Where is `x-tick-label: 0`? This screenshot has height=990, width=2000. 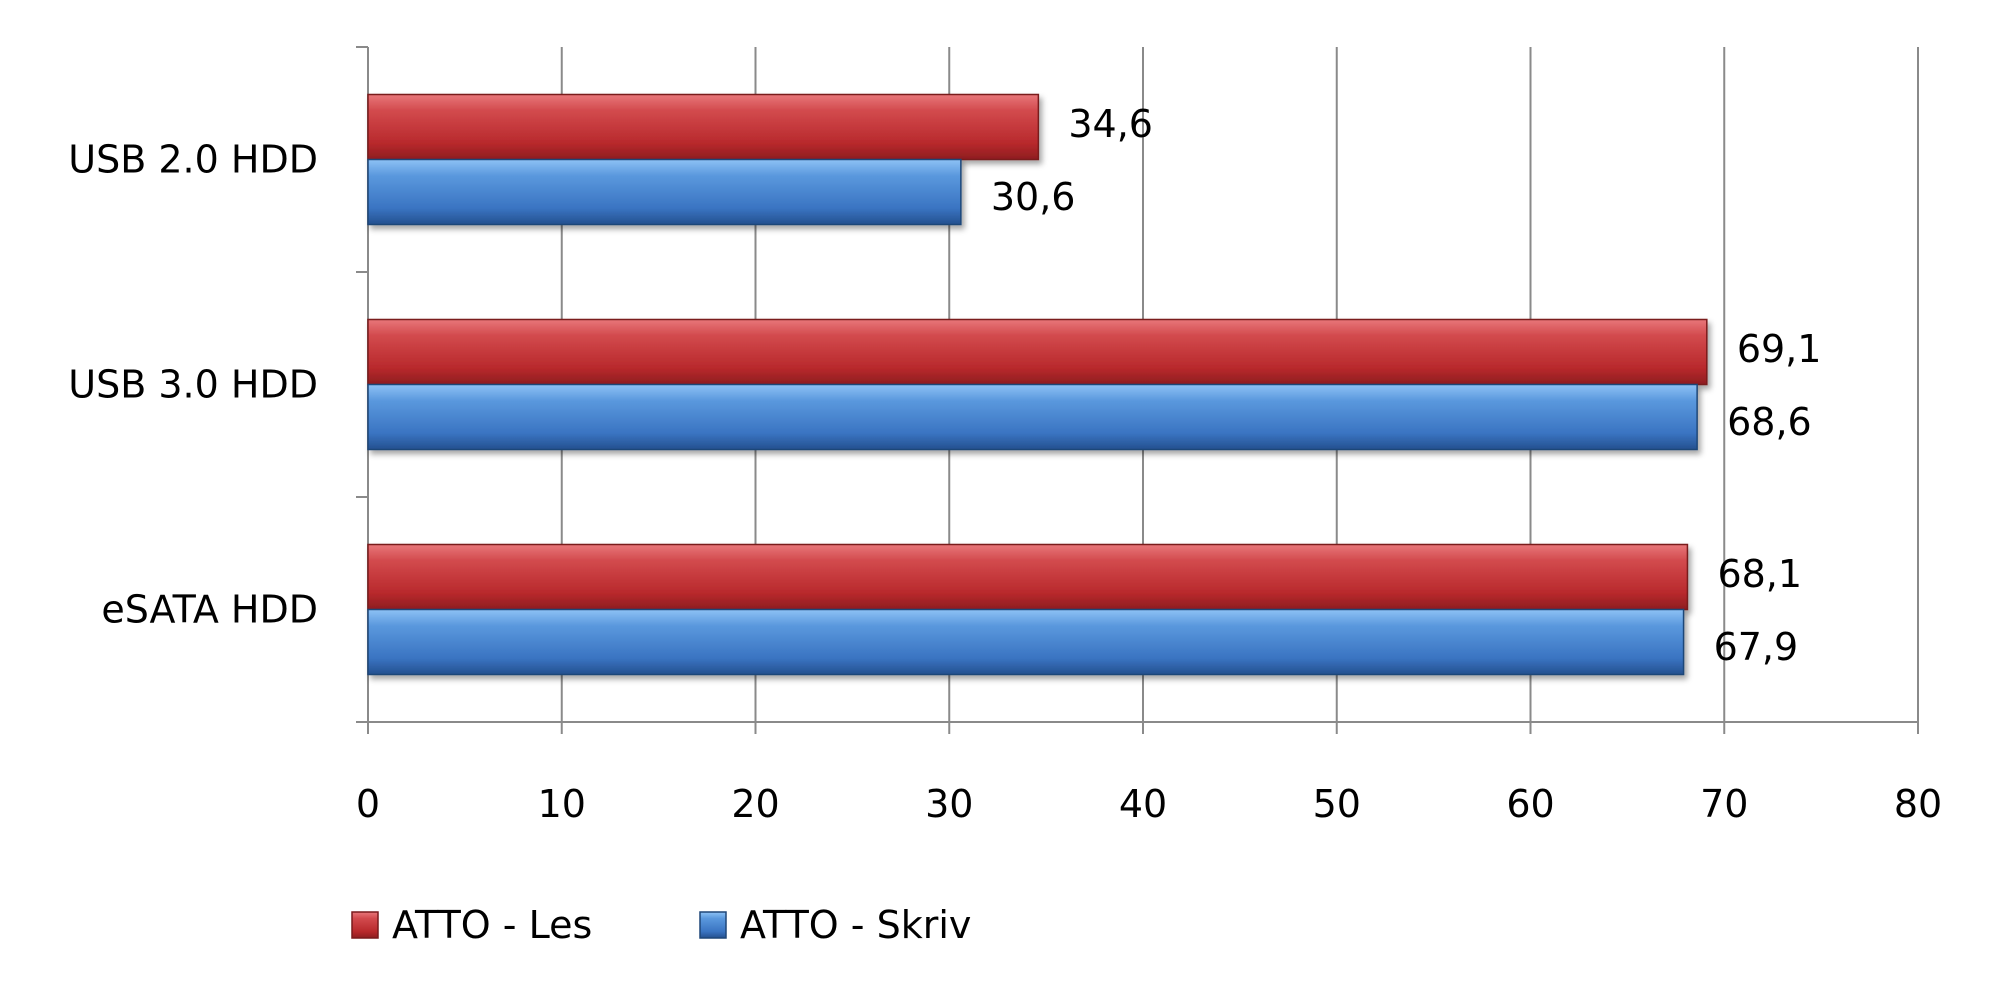
x-tick-label: 0 is located at coordinates (368, 804).